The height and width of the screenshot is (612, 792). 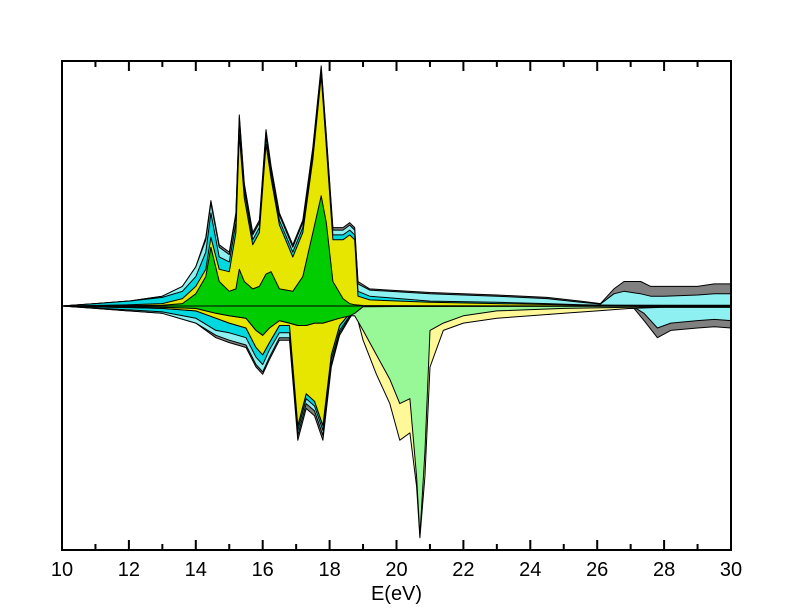 I want to click on x-tick-label: 14, so click(x=196, y=570).